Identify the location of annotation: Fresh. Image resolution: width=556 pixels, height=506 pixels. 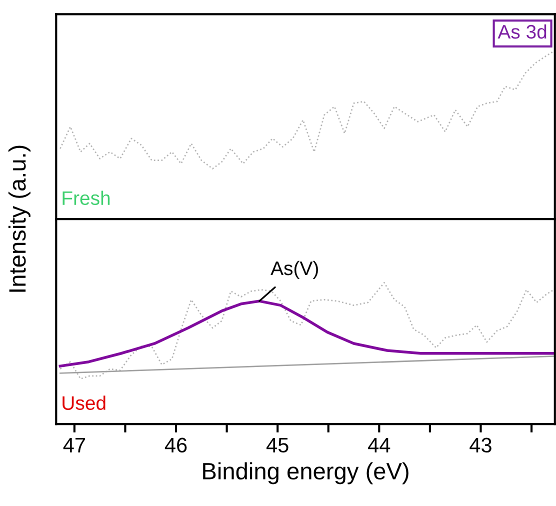
(86, 198).